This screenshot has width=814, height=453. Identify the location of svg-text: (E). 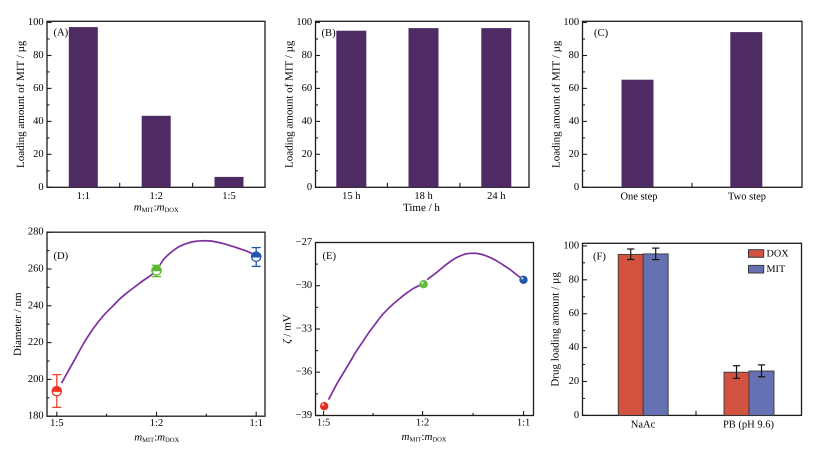
(330, 256).